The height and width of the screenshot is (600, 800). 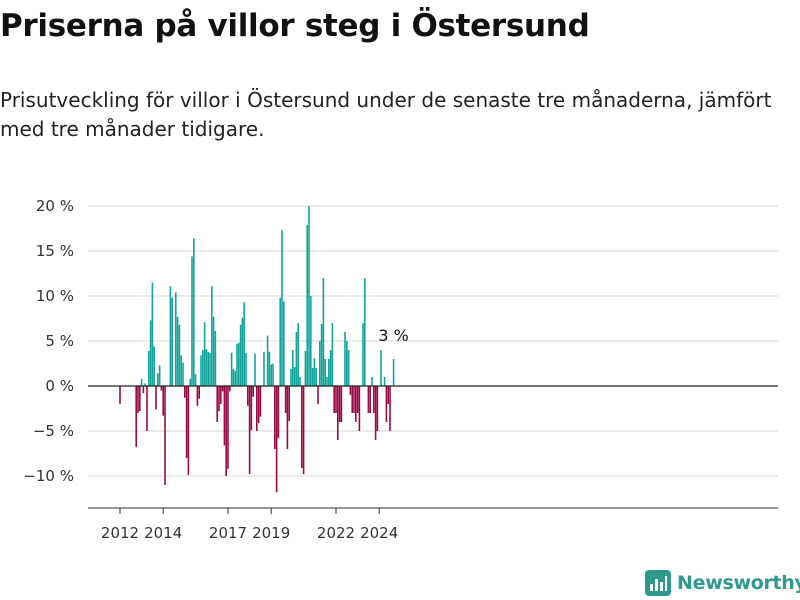 I want to click on brand-name: Newsworthy, so click(x=738, y=583).